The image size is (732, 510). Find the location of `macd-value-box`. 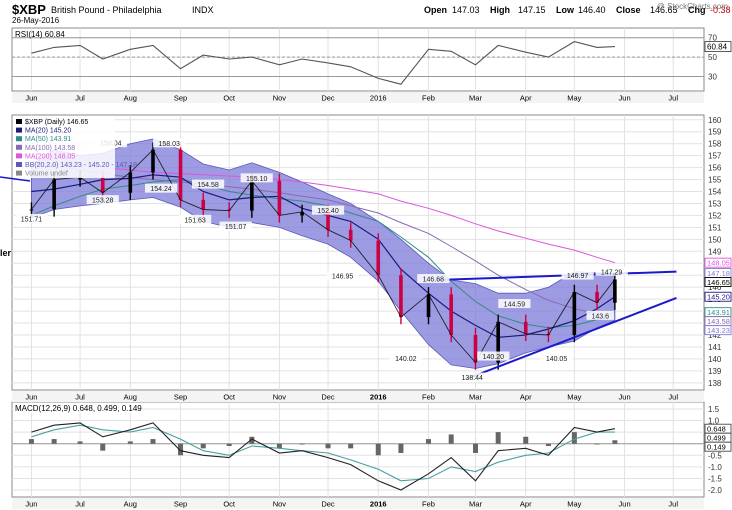

macd-value-box is located at coordinates (718, 446).